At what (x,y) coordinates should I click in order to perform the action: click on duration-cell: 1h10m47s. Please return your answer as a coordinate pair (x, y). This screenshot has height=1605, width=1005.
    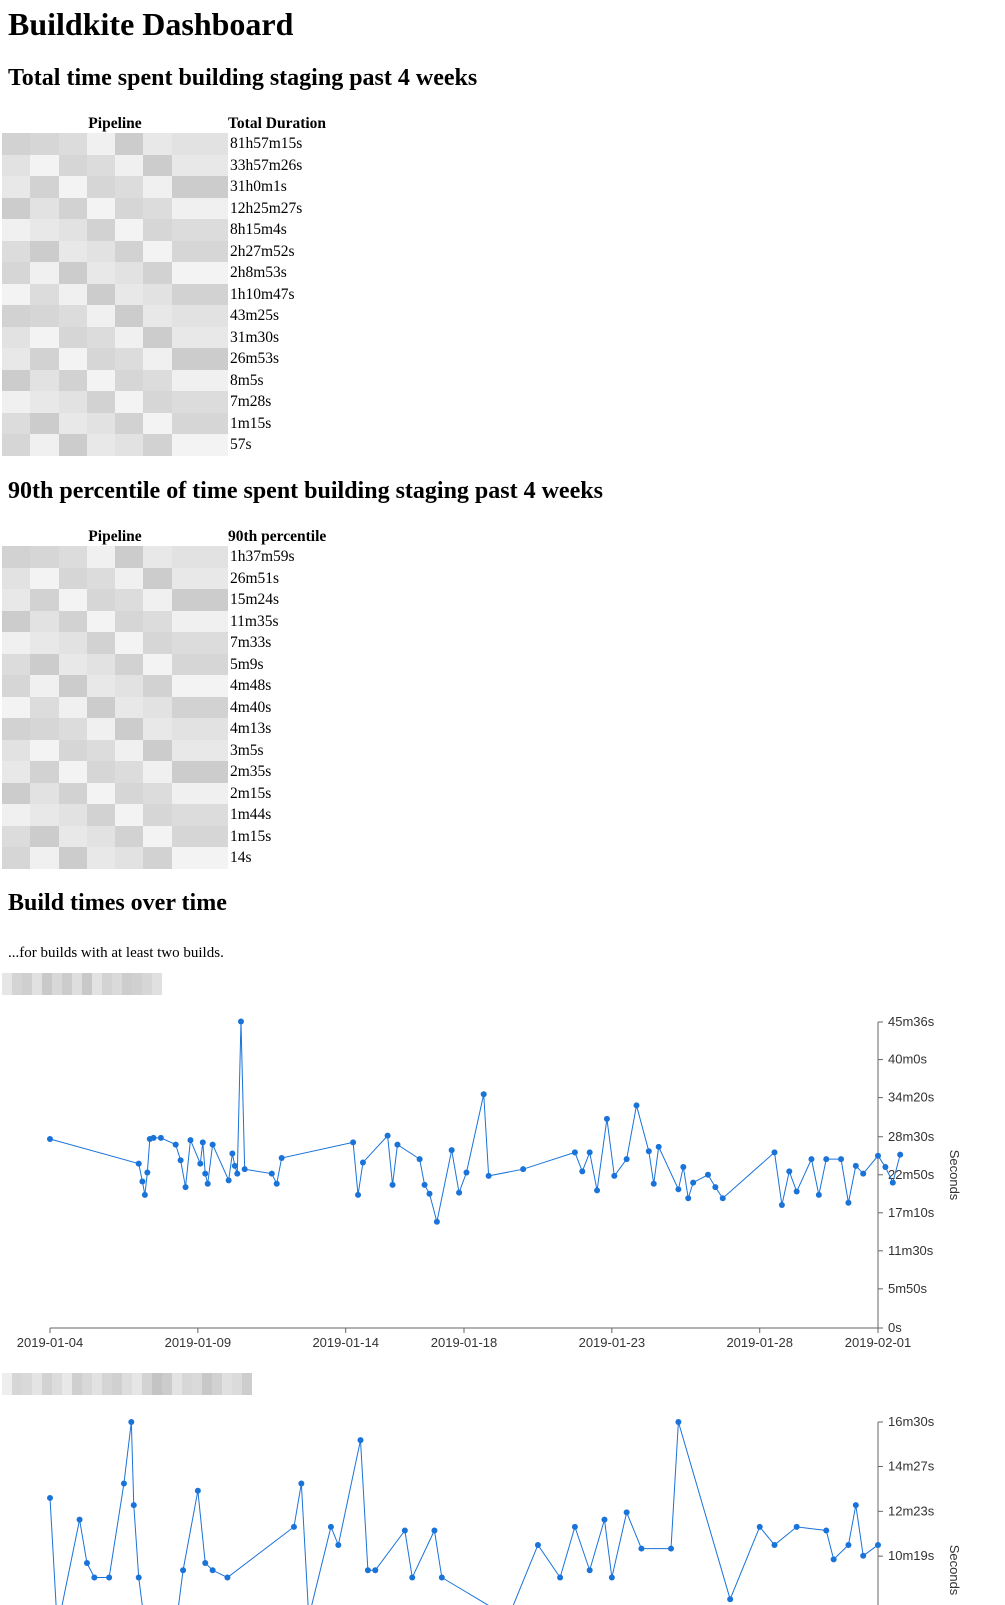
    Looking at the image, I should click on (262, 294).